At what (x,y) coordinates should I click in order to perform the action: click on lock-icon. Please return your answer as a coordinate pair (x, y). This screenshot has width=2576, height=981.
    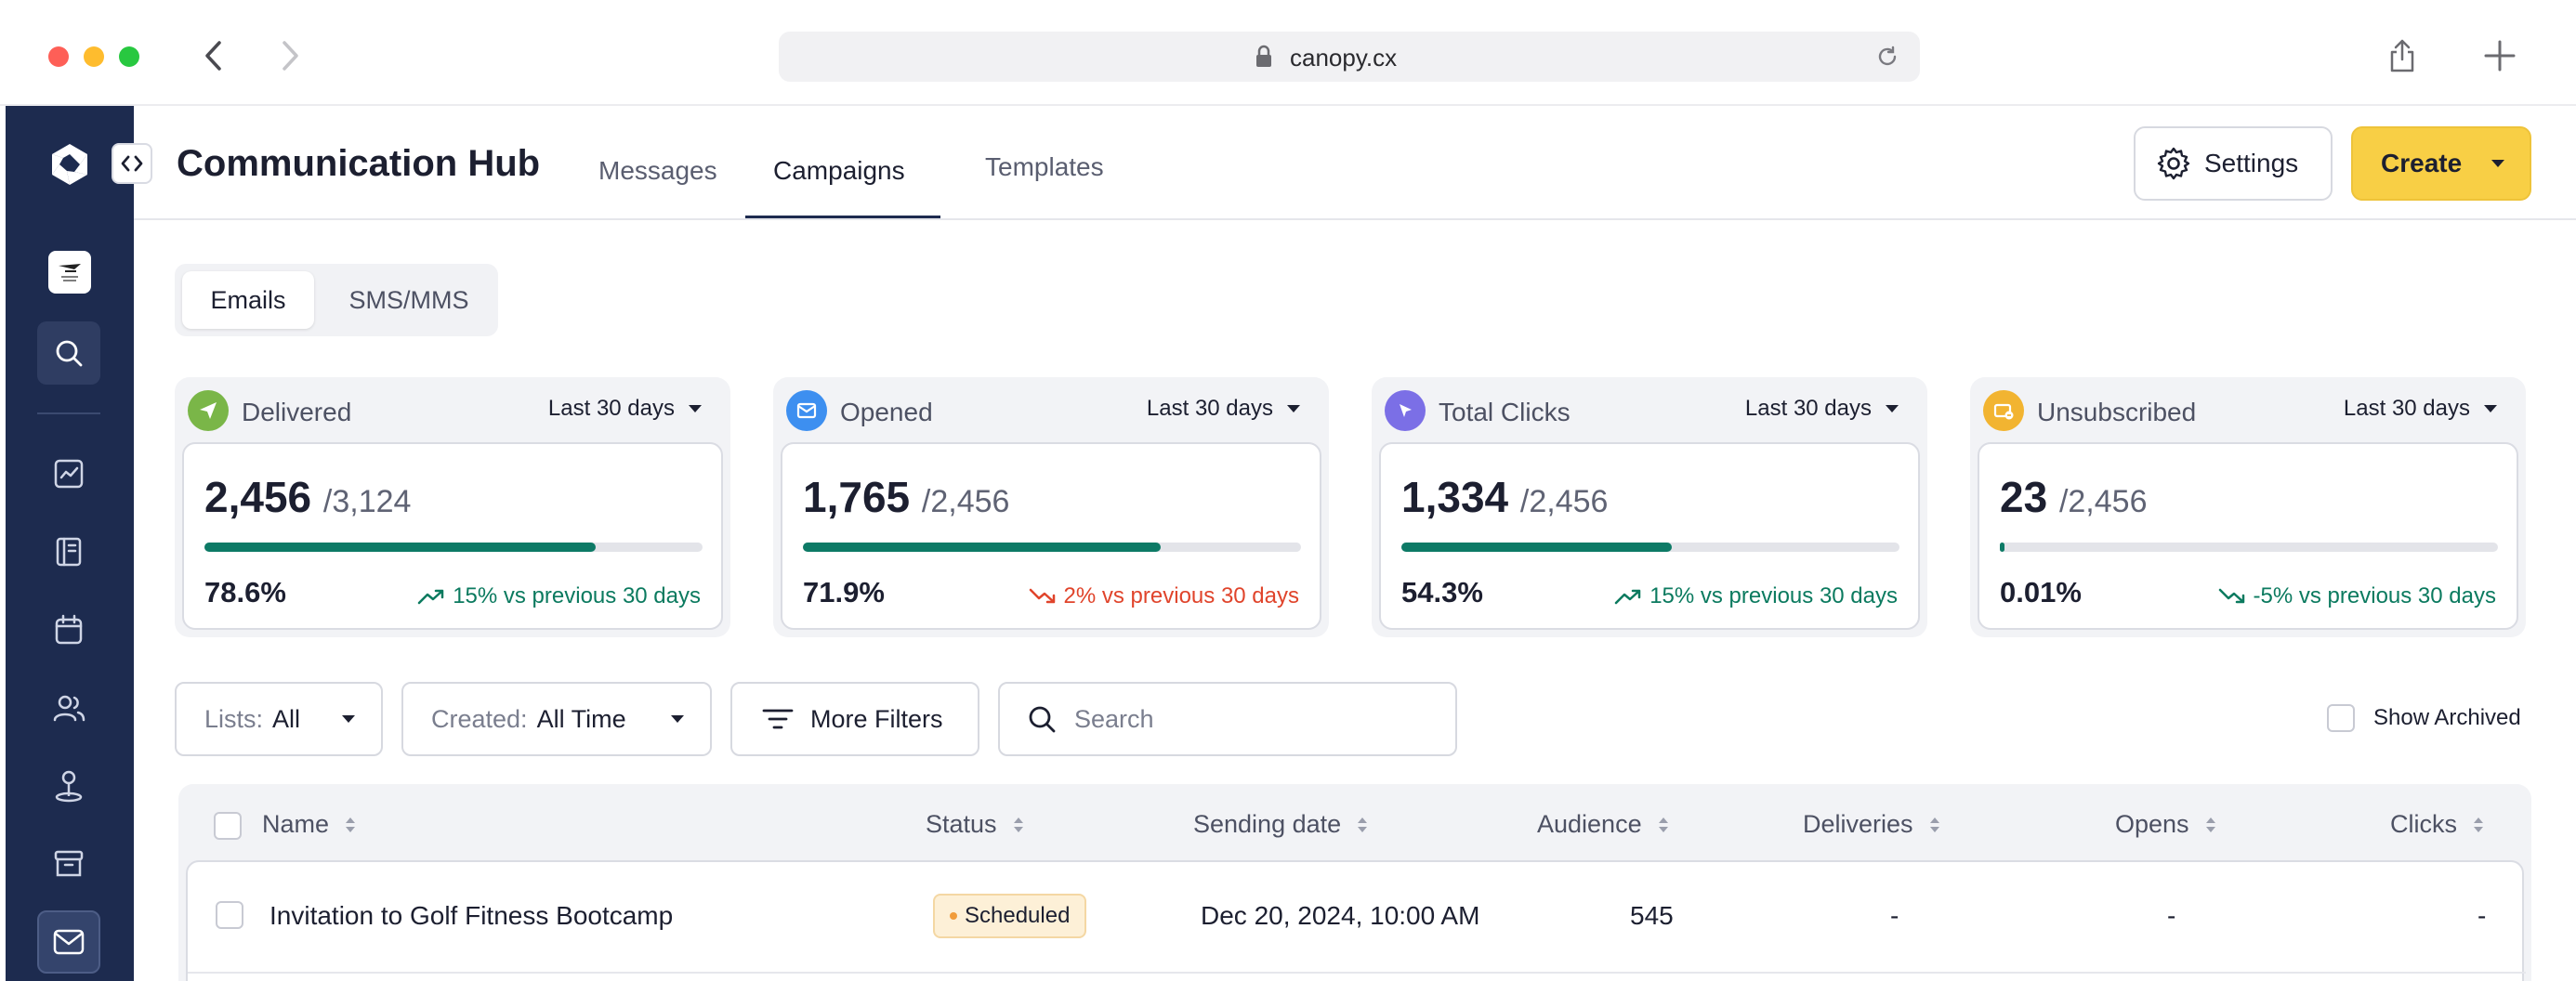
    Looking at the image, I should click on (1263, 56).